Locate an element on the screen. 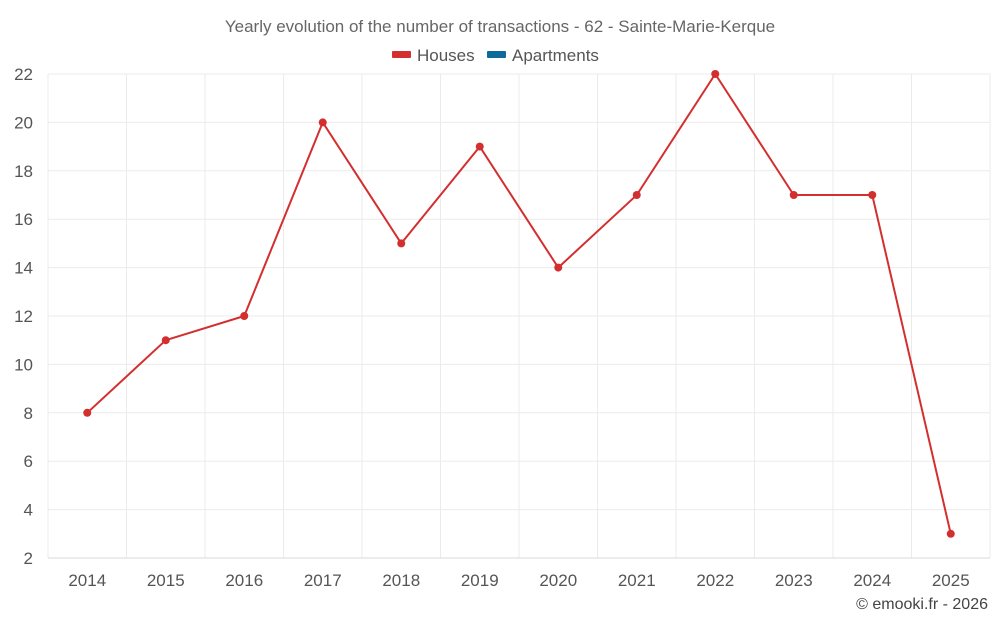 This screenshot has height=625, width=1000. x-tick-label: 2025 is located at coordinates (951, 580).